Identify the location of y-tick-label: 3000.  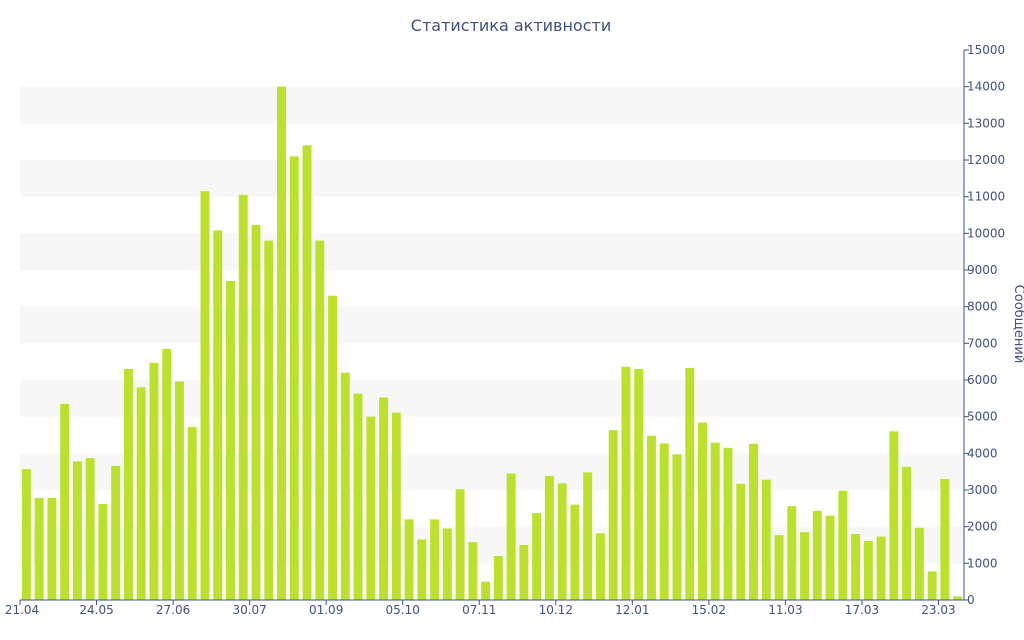
(982, 490).